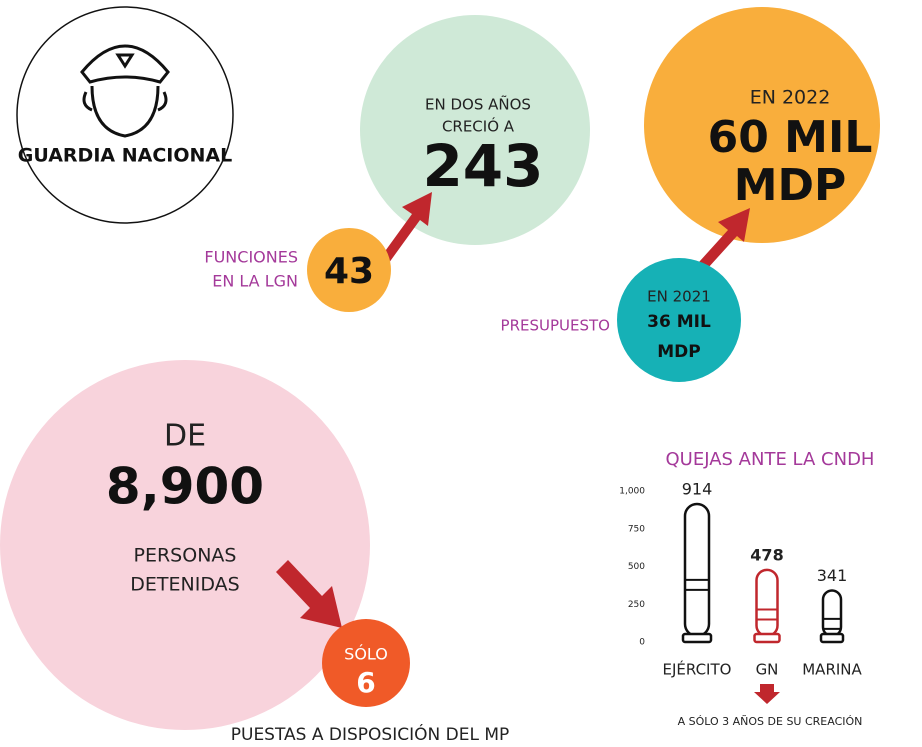 The width and height of the screenshot is (922, 747). Describe the element at coordinates (642, 643) in the screenshot. I see `y-tick-label: 0` at that location.